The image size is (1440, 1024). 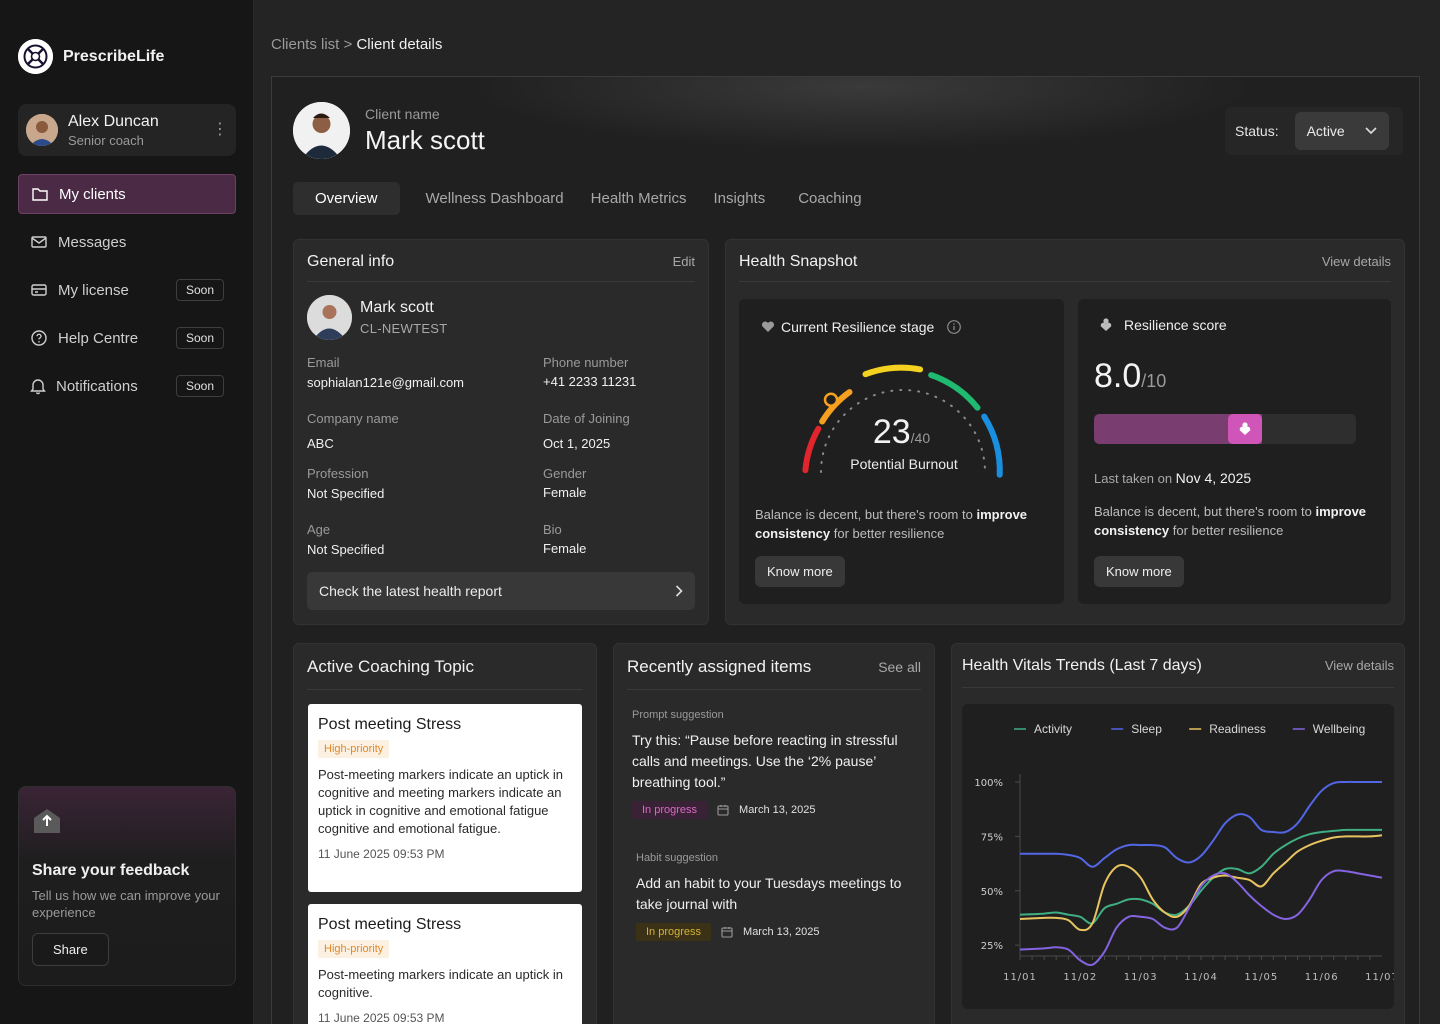 I want to click on status-select: Active, so click(x=1341, y=131).